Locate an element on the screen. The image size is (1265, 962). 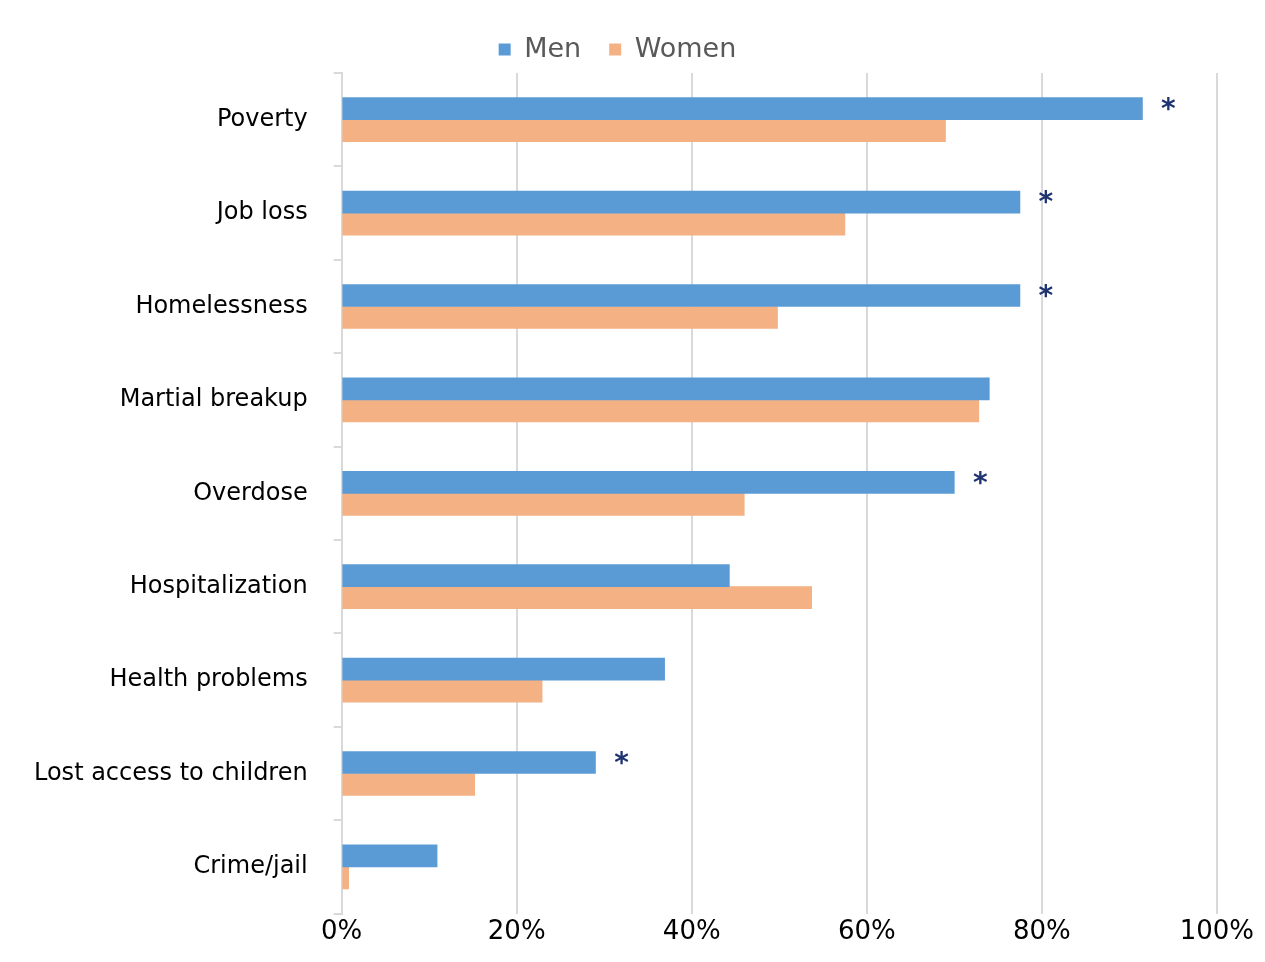
y-tick-label: Lost access to children is located at coordinates (170, 771).